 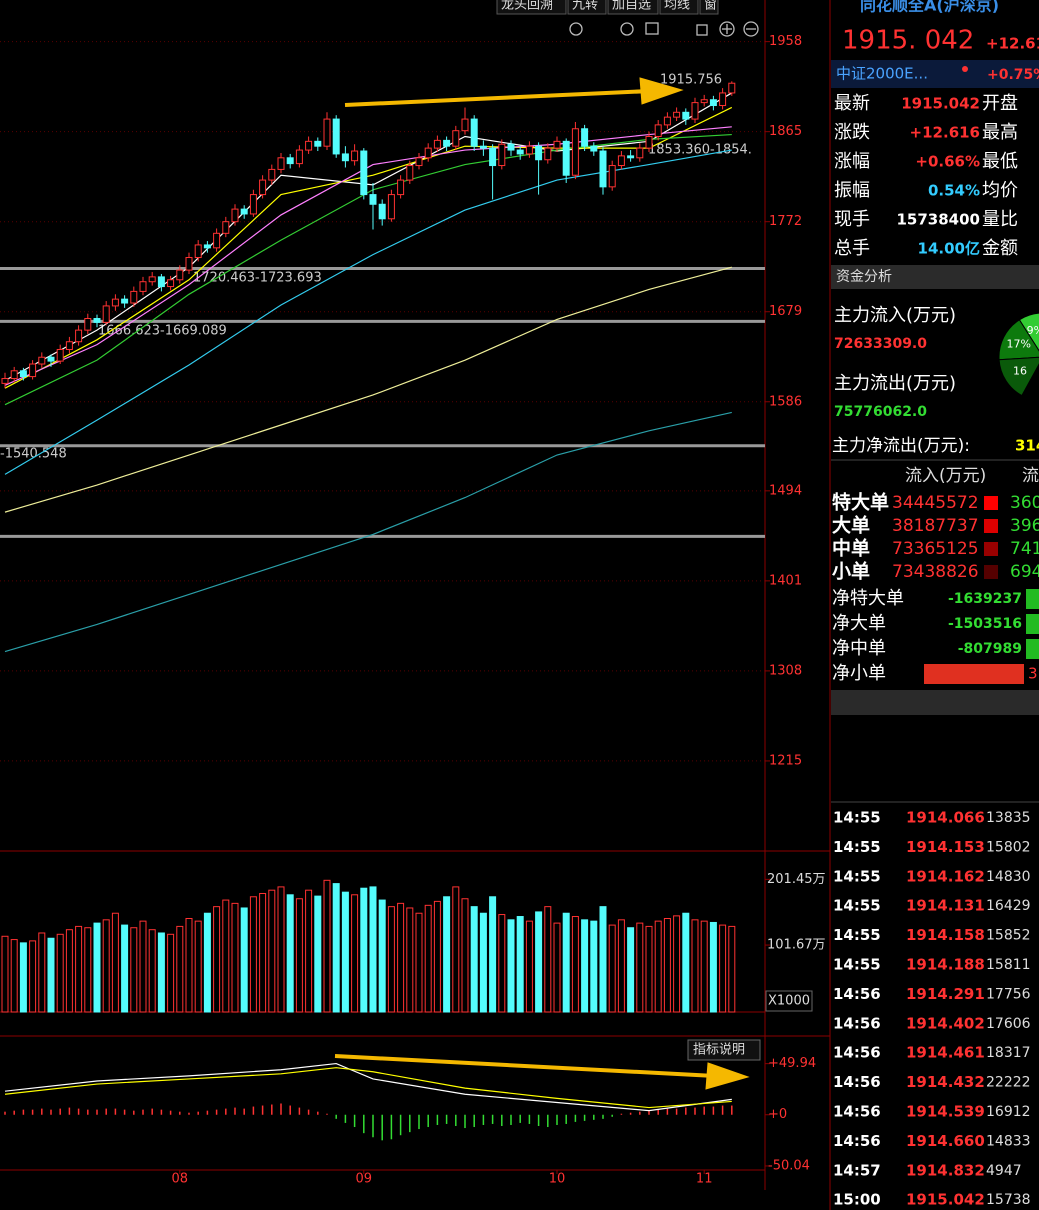 What do you see at coordinates (895, 315) in the screenshot?
I see `inflow-label: 主力流入(万元)` at bounding box center [895, 315].